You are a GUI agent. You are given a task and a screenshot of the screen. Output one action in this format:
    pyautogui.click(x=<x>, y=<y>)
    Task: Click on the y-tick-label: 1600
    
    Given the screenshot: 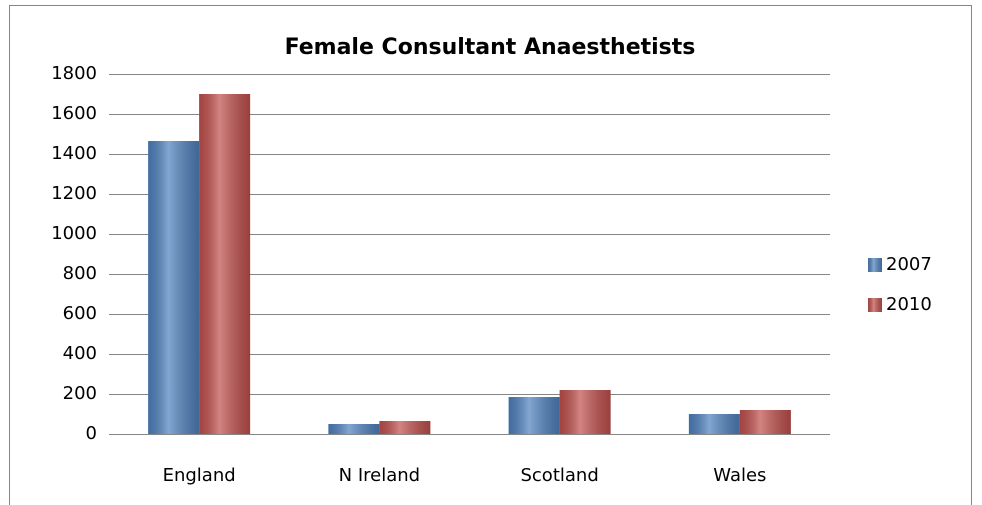 What is the action you would take?
    pyautogui.click(x=74, y=113)
    